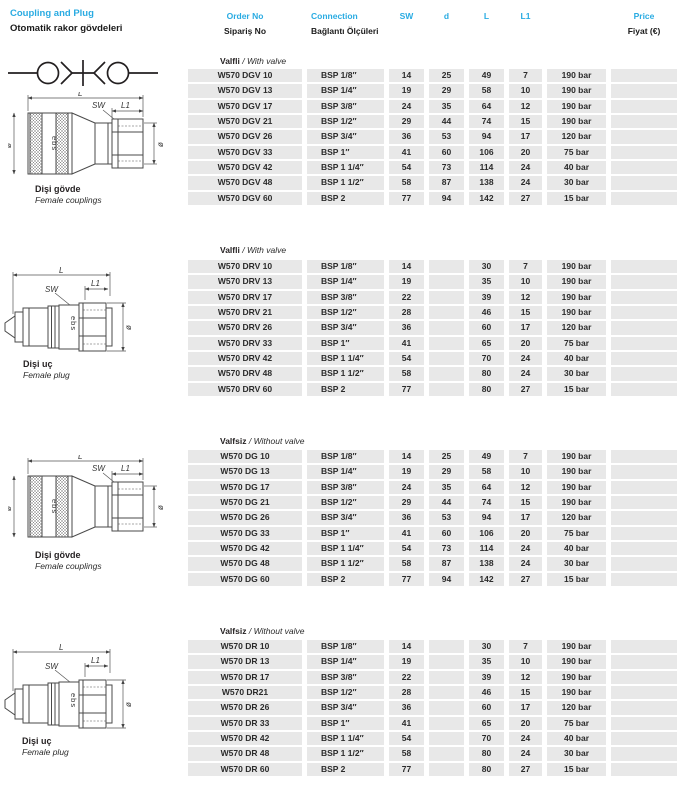 The width and height of the screenshot is (680, 785). I want to click on l1-cell: 10, so click(525, 91).